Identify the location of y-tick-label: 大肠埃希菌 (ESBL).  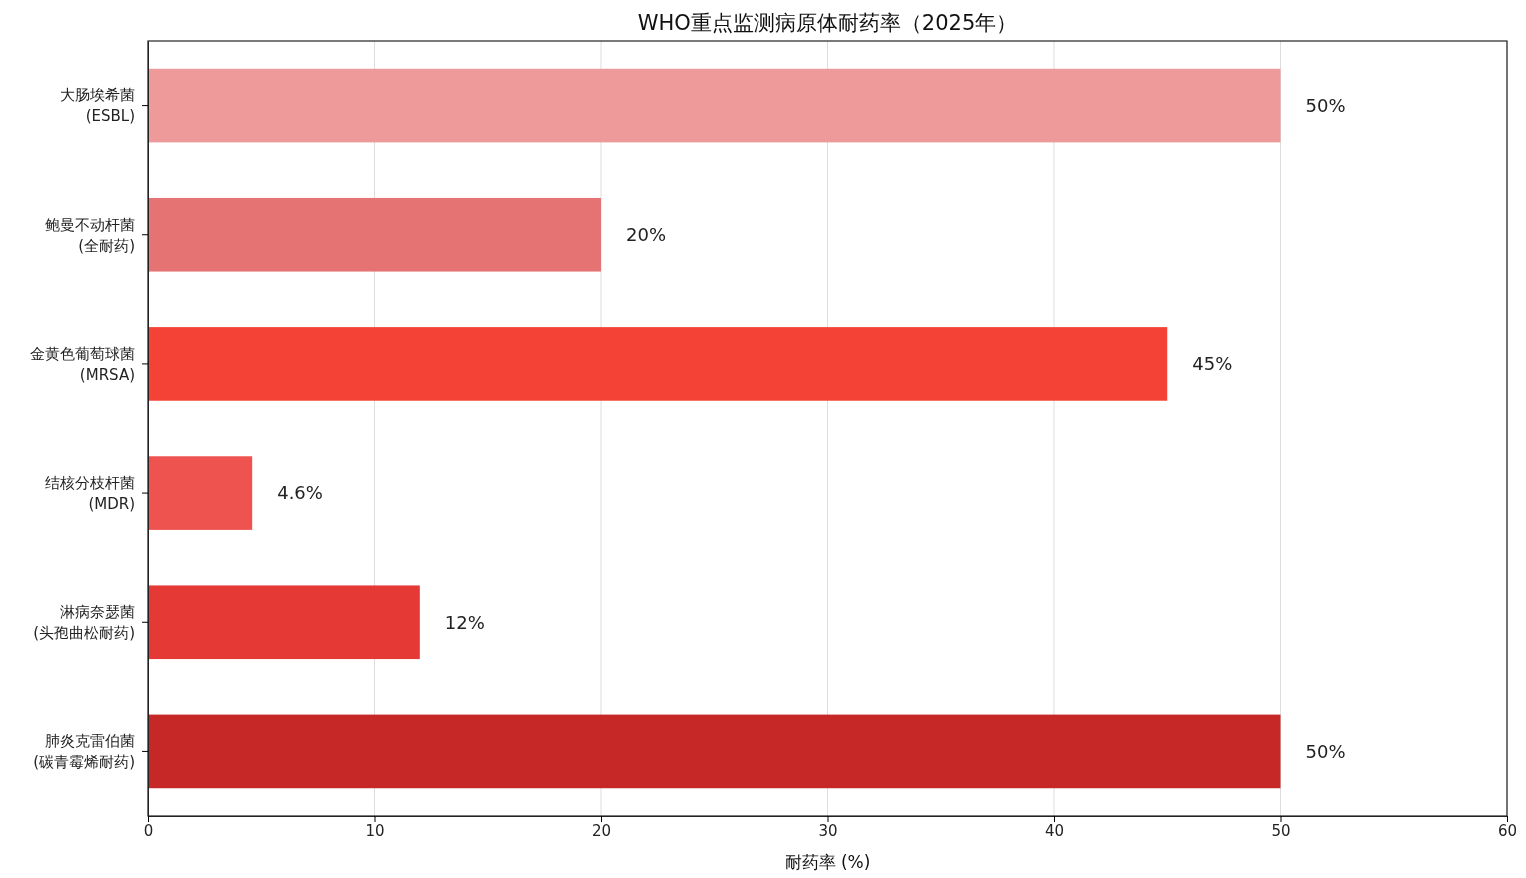
(97, 106).